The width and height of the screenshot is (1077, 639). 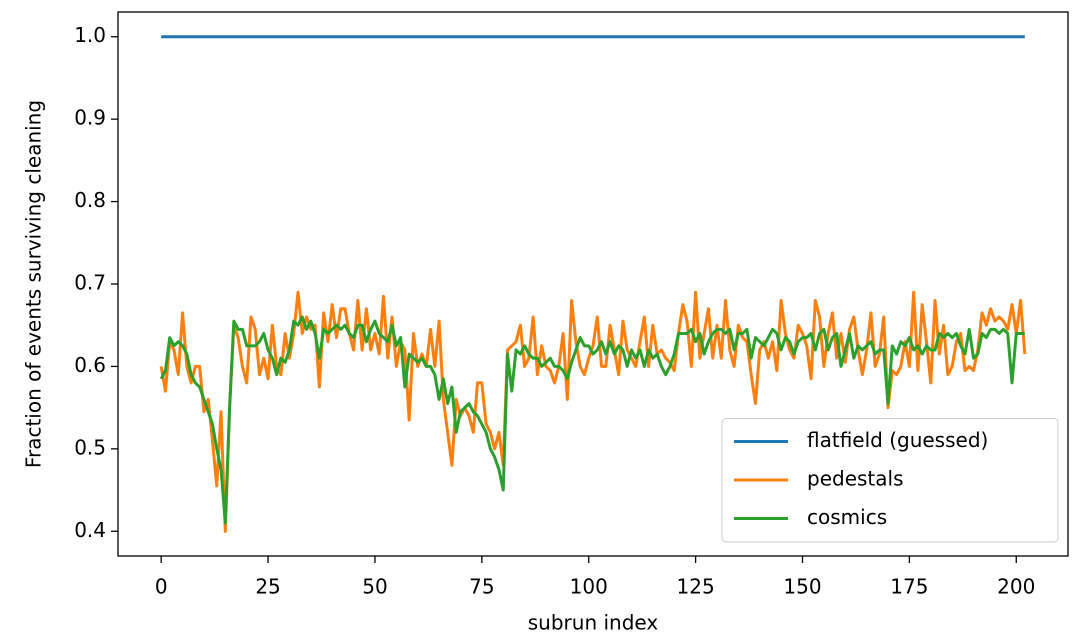 I want to click on y-tick-label: 0.5, so click(x=90, y=447).